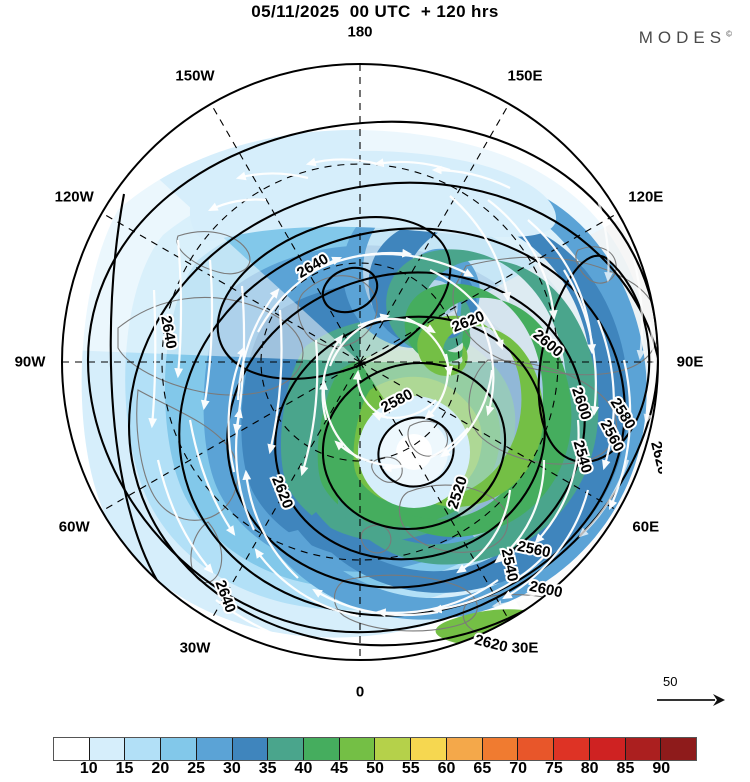 This screenshot has width=750, height=782. Describe the element at coordinates (691, 692) in the screenshot. I see `wind-scale-key: 50` at that location.